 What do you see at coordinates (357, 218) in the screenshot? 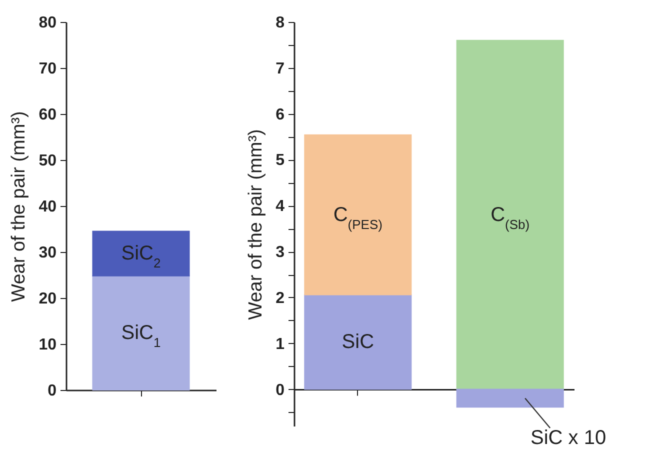
I see `series-label: C$_{(PES)}$` at bounding box center [357, 218].